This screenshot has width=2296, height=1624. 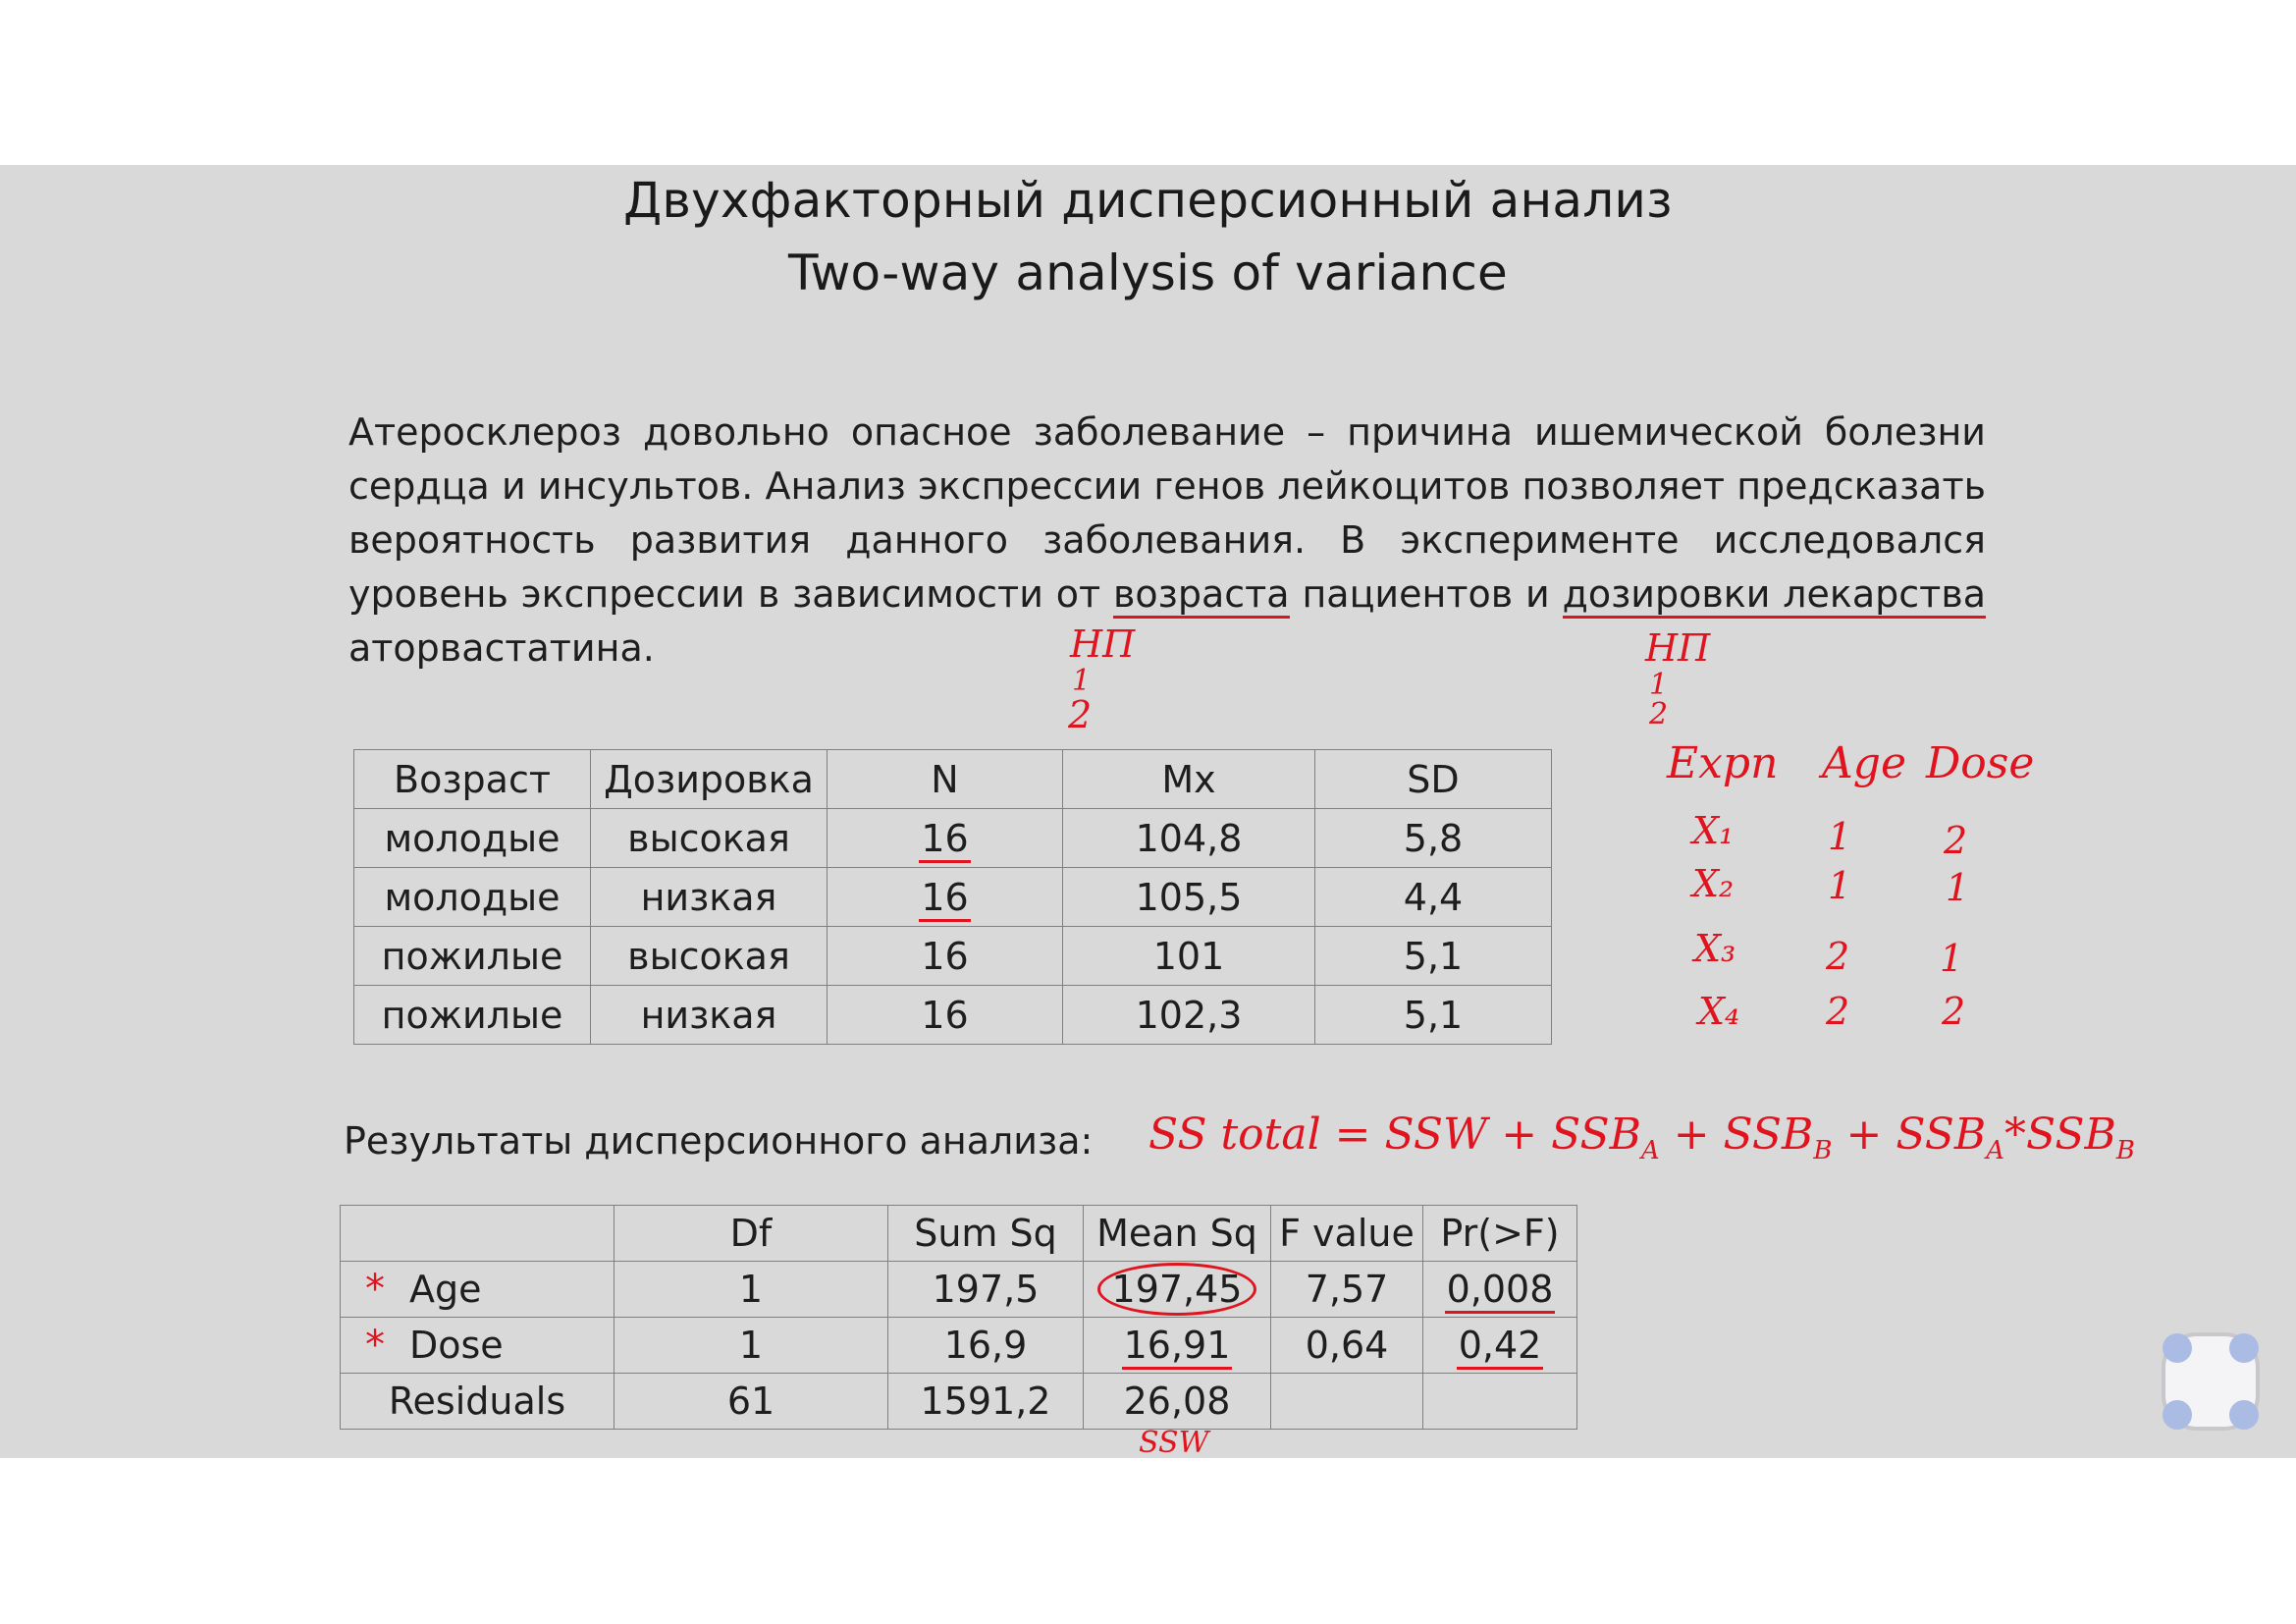 I want to click on header-cell: Mx, so click(x=1188, y=779).